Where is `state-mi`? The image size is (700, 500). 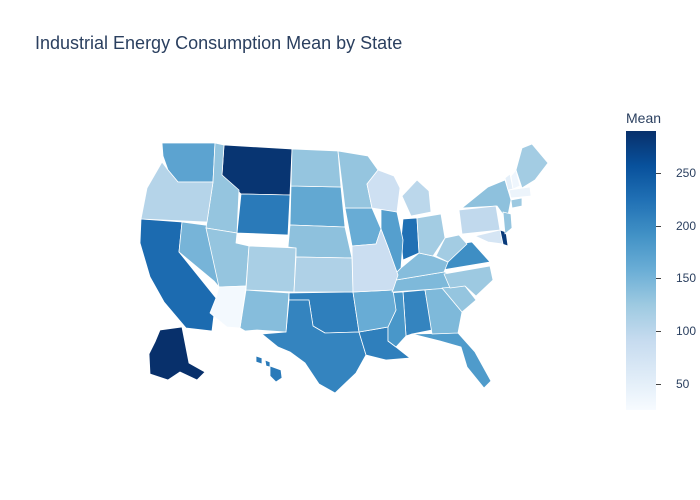
state-mi is located at coordinates (416, 198).